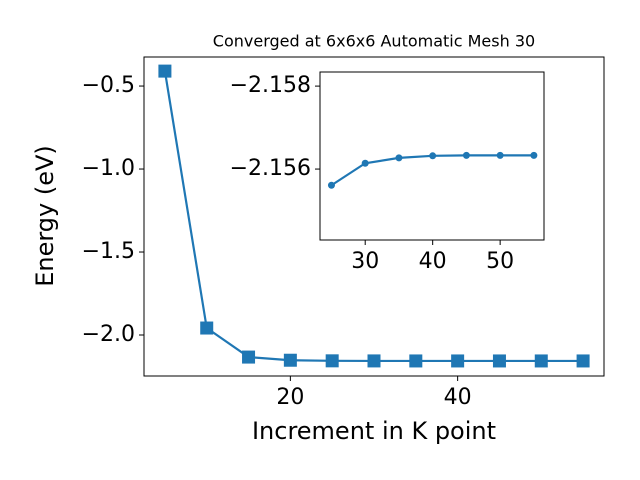  Describe the element at coordinates (500, 261) in the screenshot. I see `x-tick-label: 50` at that location.